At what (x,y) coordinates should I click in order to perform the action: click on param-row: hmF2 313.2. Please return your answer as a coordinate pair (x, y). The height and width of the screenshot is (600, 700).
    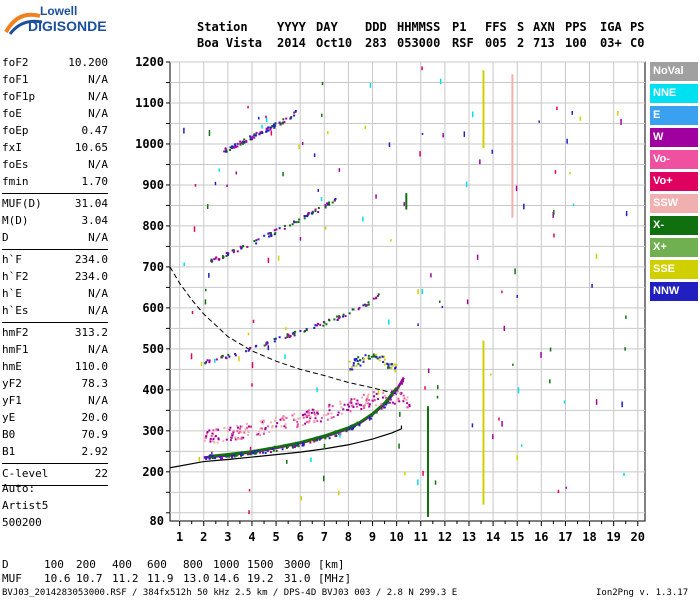
    Looking at the image, I should click on (55, 334).